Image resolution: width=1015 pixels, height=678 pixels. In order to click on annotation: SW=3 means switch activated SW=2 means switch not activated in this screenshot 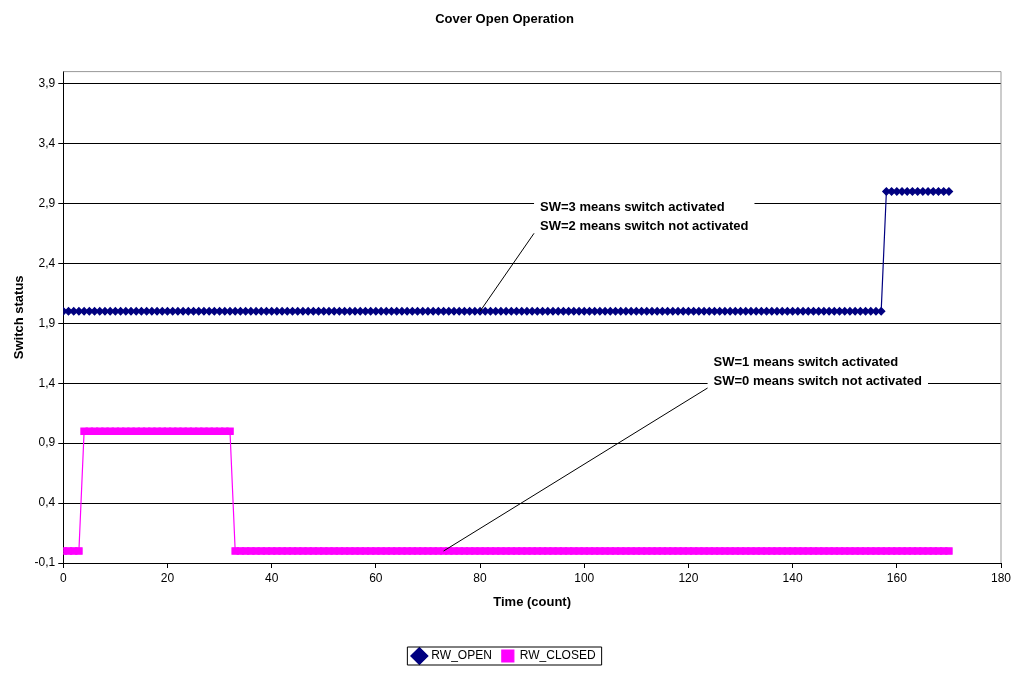, I will do `click(644, 216)`.